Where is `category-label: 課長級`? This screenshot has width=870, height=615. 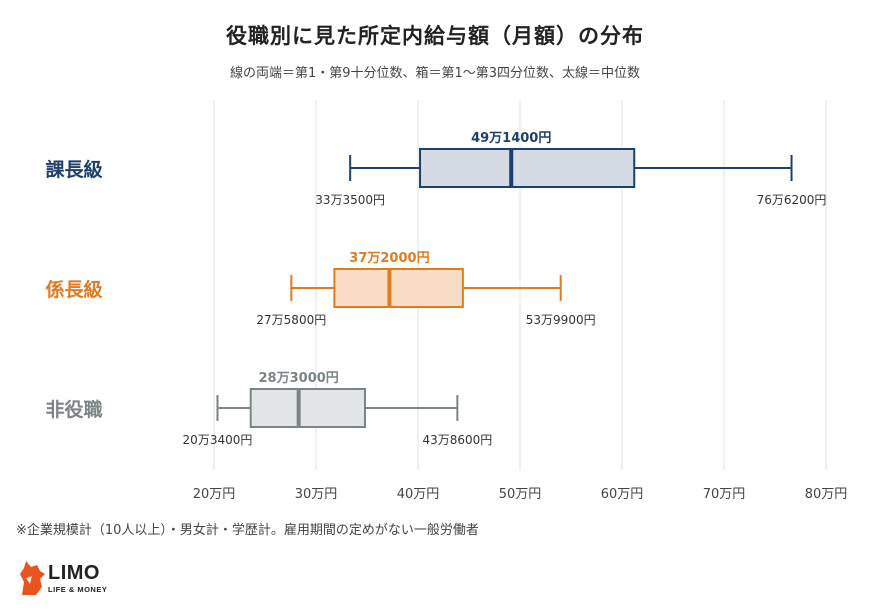 category-label: 課長級 is located at coordinates (73, 169).